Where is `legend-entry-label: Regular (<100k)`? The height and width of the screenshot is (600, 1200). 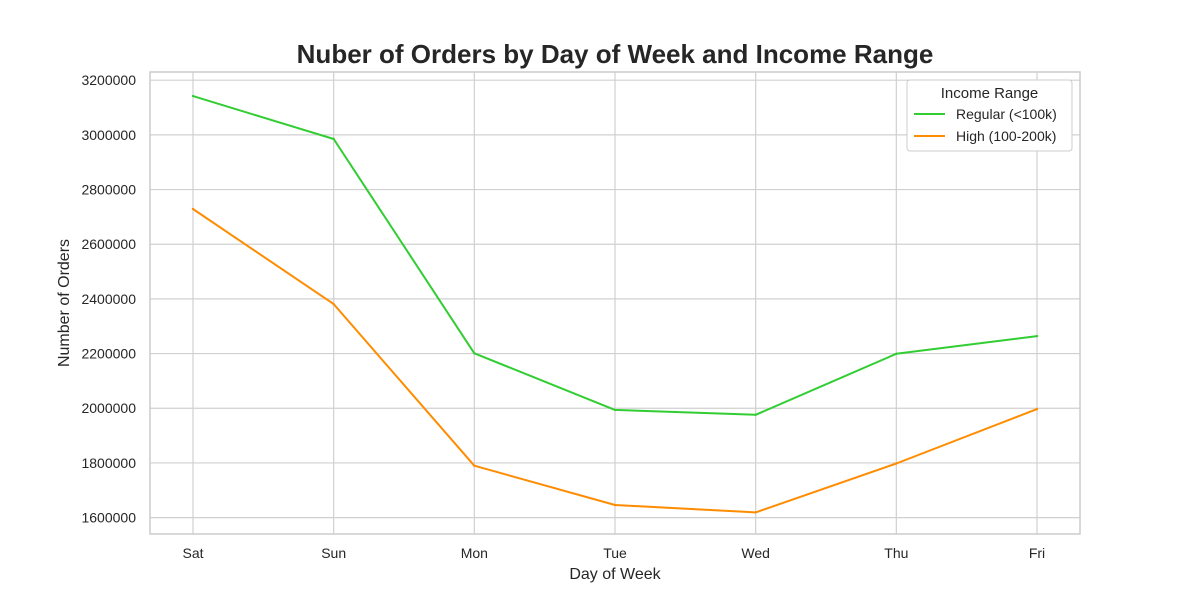
legend-entry-label: Regular (<100k) is located at coordinates (1006, 114).